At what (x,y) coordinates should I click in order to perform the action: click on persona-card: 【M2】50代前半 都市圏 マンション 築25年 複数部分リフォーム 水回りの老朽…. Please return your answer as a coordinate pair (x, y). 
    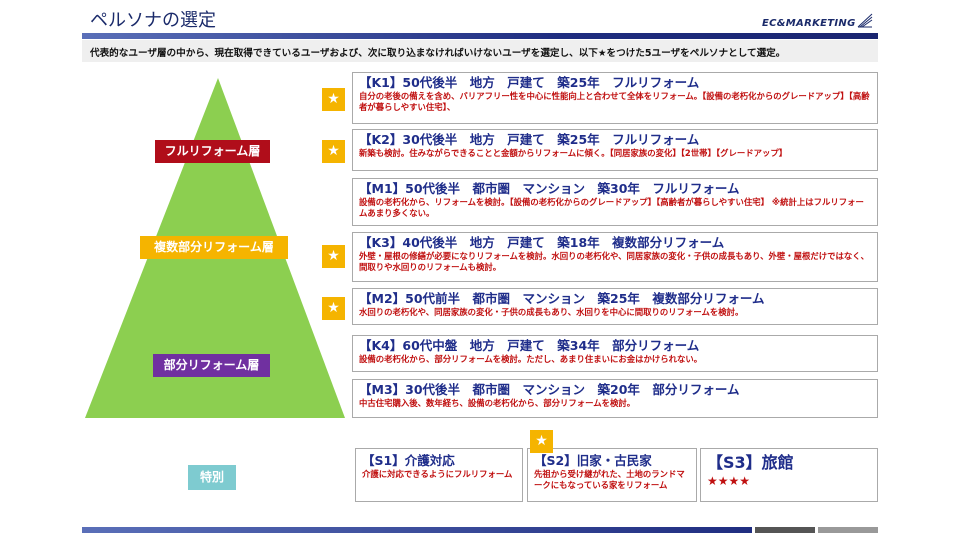
    Looking at the image, I should click on (615, 306).